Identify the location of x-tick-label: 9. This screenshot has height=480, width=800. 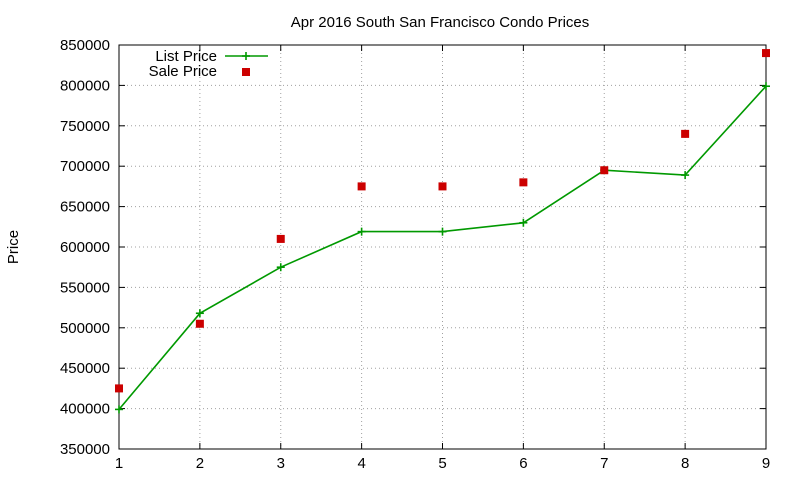
(766, 463).